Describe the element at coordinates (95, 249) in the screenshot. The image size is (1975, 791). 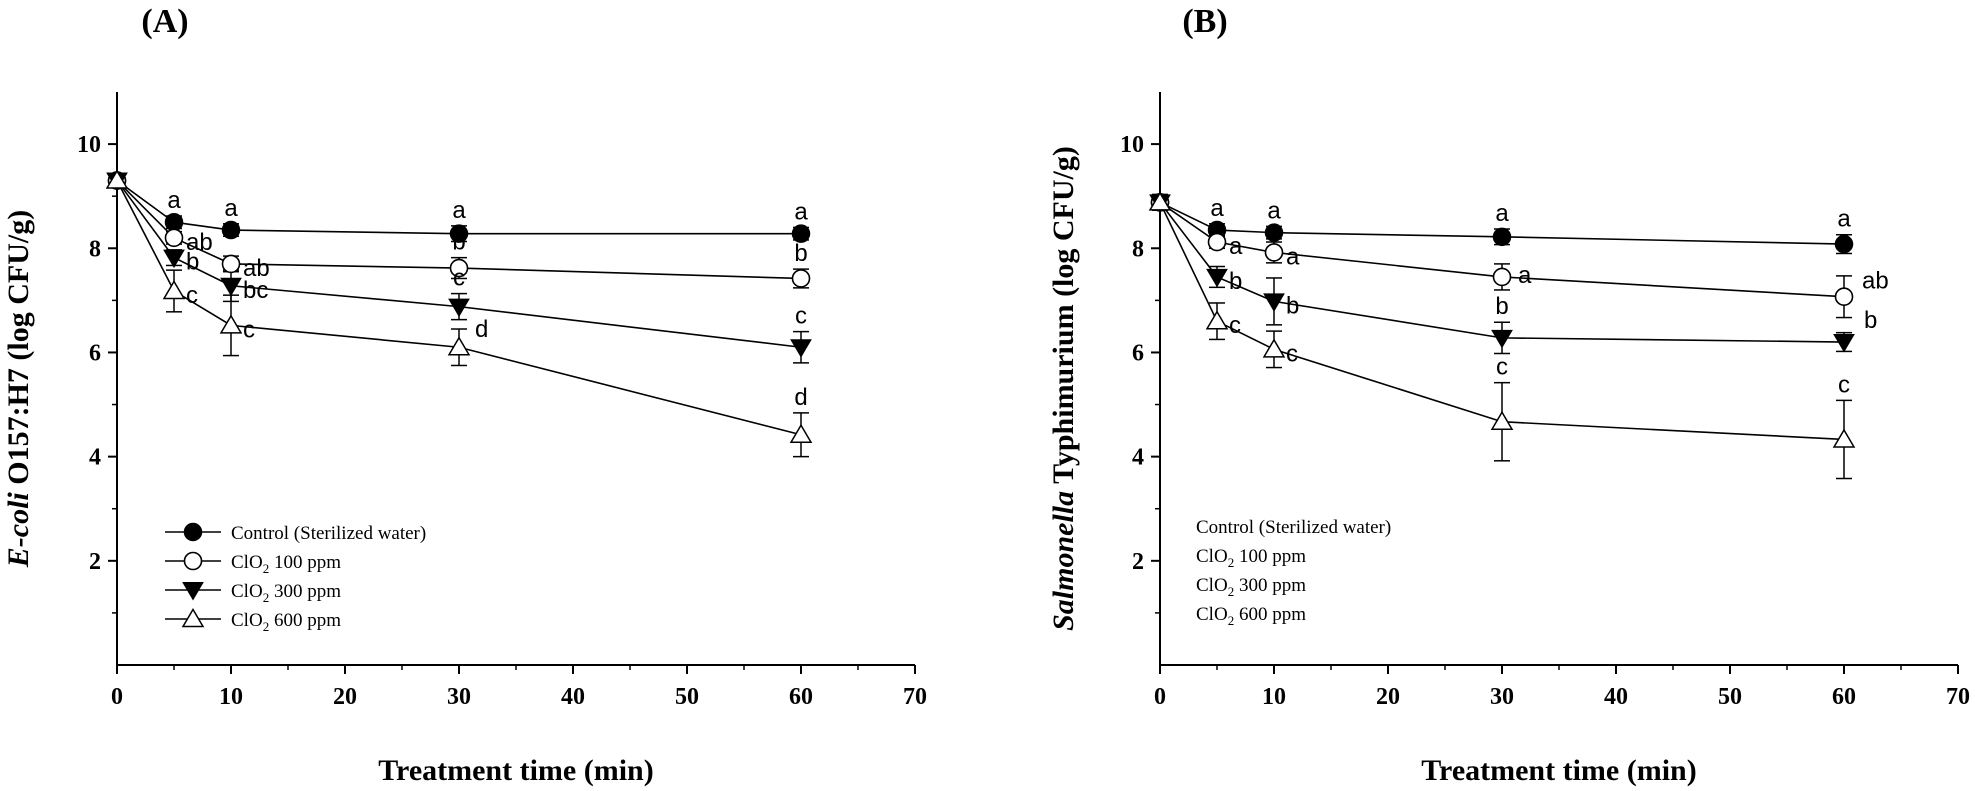
I see `y-tick-label: 8` at that location.